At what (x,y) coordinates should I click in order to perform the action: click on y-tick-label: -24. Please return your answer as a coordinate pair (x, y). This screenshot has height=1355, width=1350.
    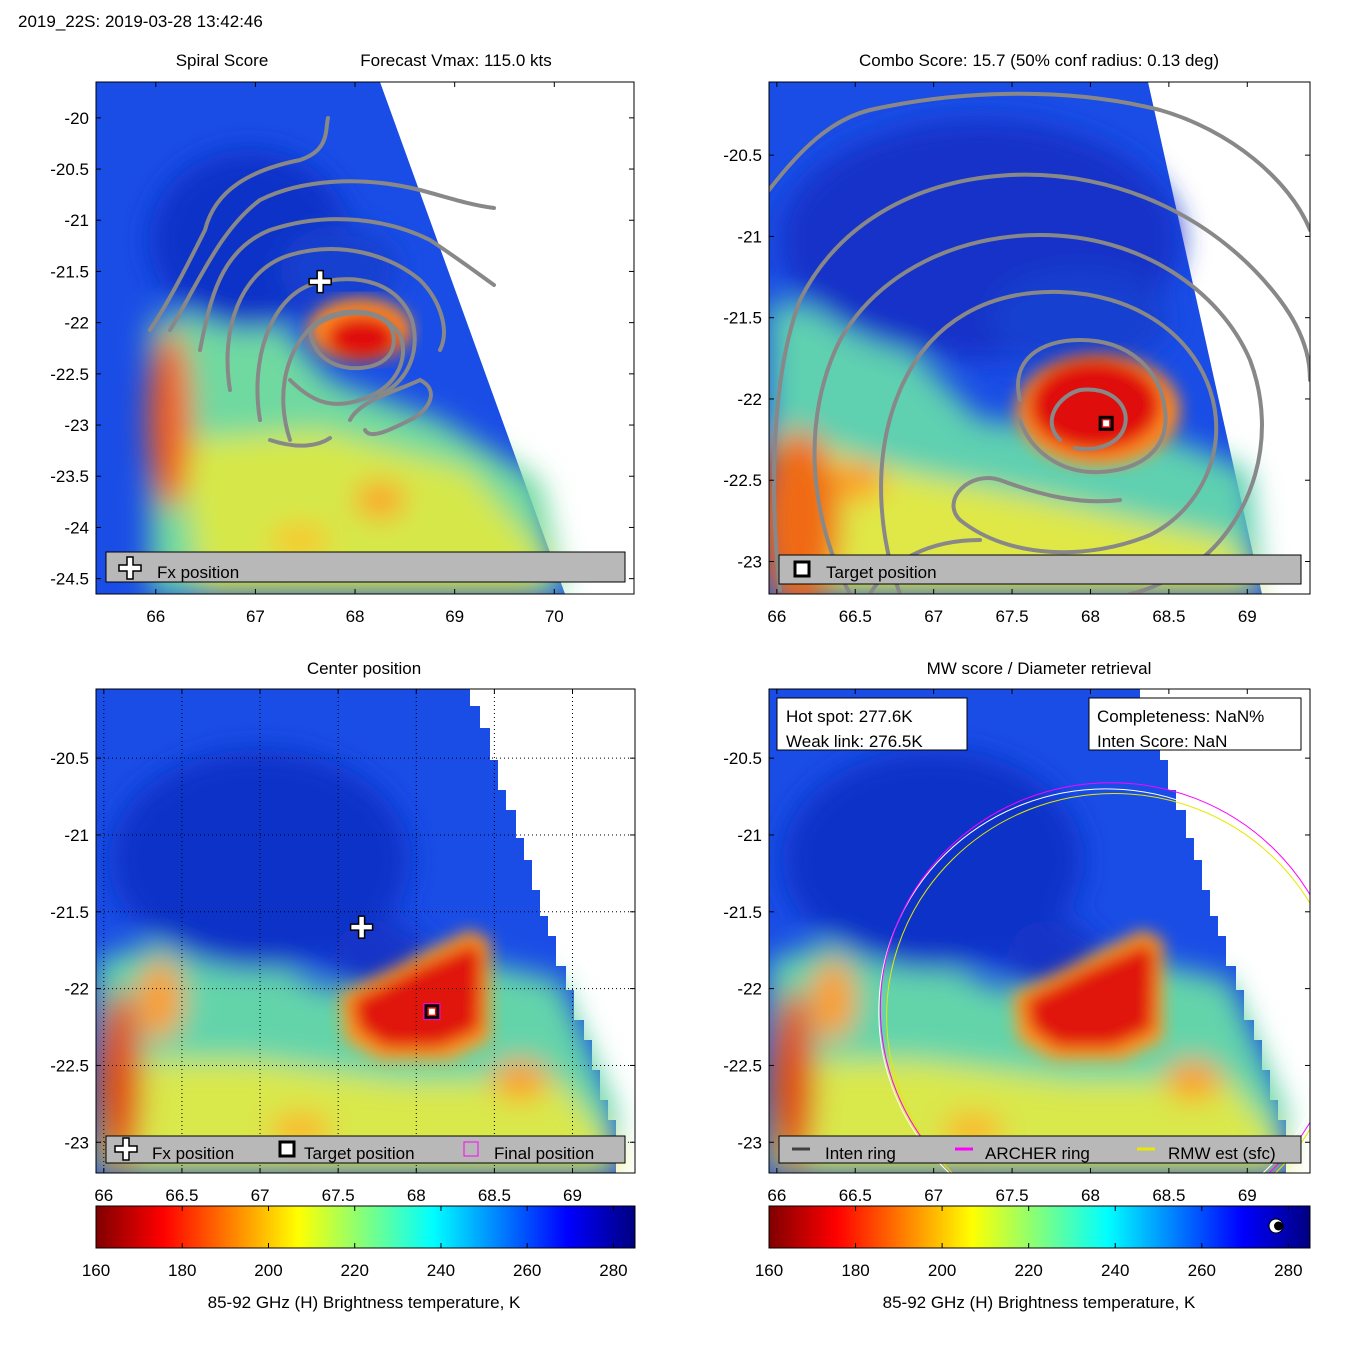
    Looking at the image, I should click on (76, 527).